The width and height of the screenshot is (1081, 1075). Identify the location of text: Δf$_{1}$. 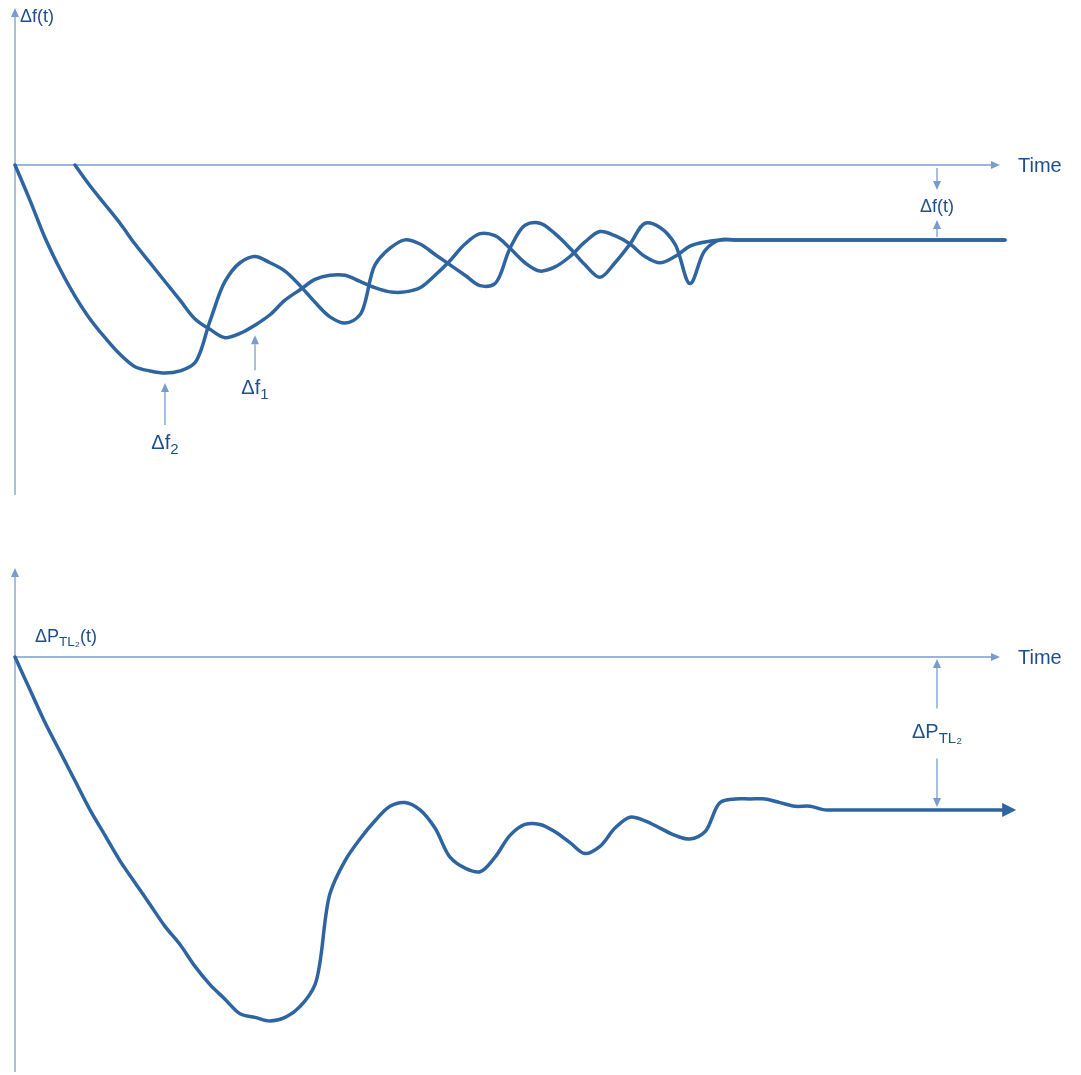
(255, 389).